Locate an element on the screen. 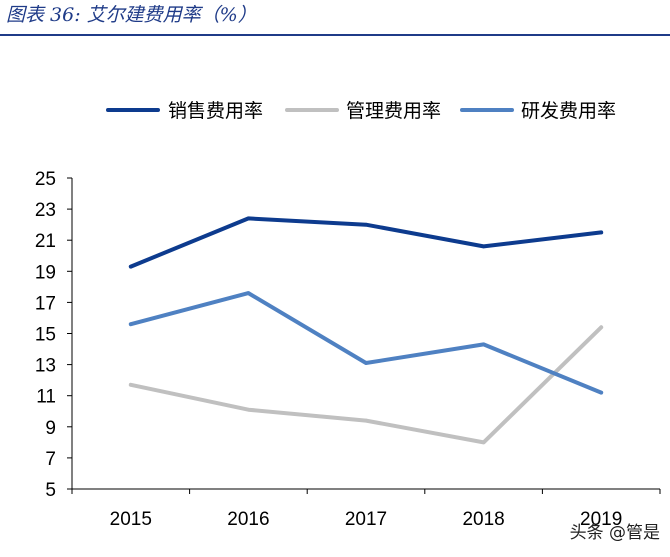 This screenshot has width=670, height=557. watermark-text: 头条 @管是 is located at coordinates (614, 533).